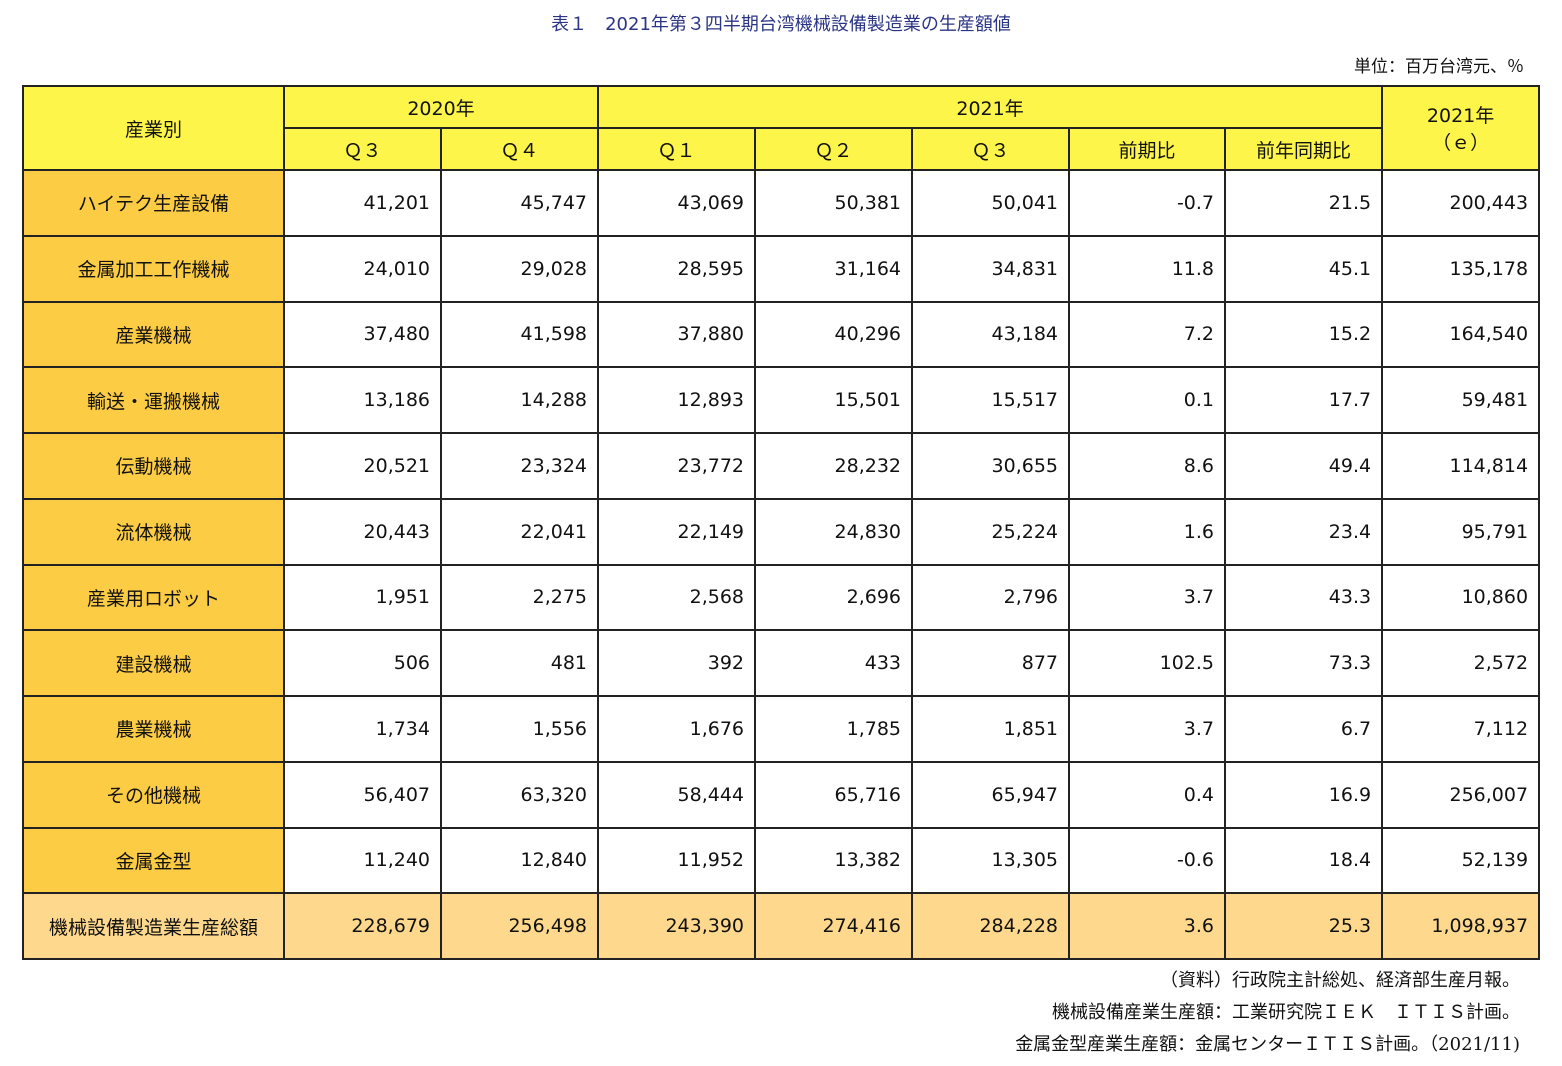 The width and height of the screenshot is (1562, 1066). Describe the element at coordinates (834, 531) in the screenshot. I see `table-cell: 24,830` at that location.